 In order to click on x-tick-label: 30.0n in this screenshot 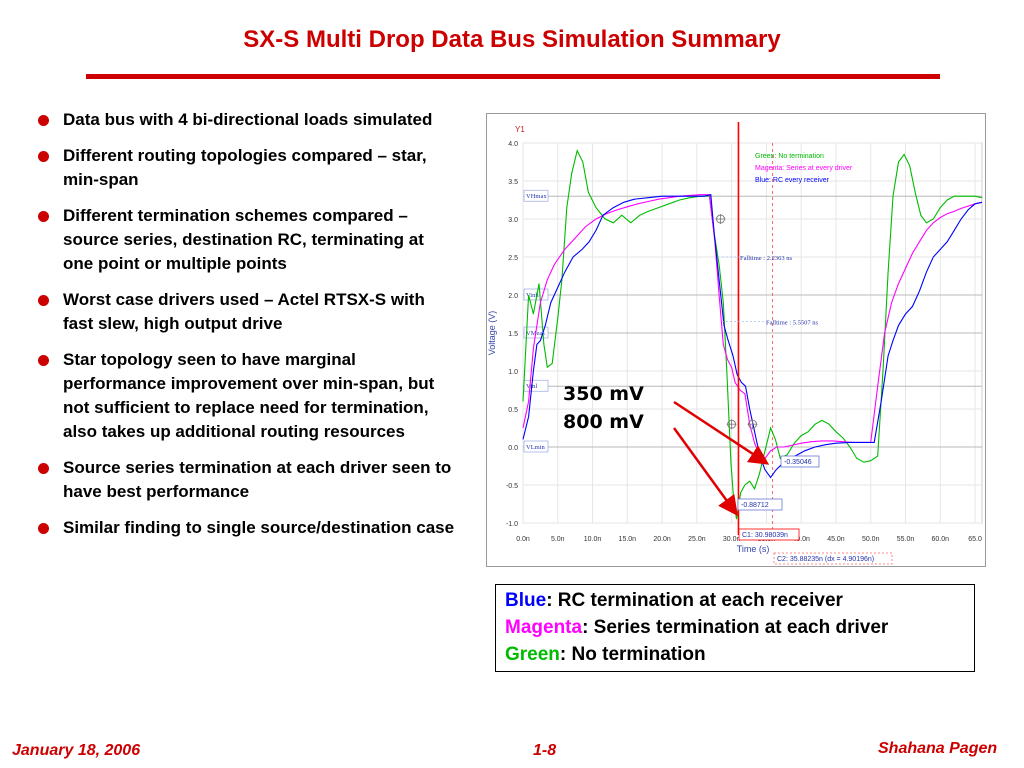, I will do `click(732, 539)`.